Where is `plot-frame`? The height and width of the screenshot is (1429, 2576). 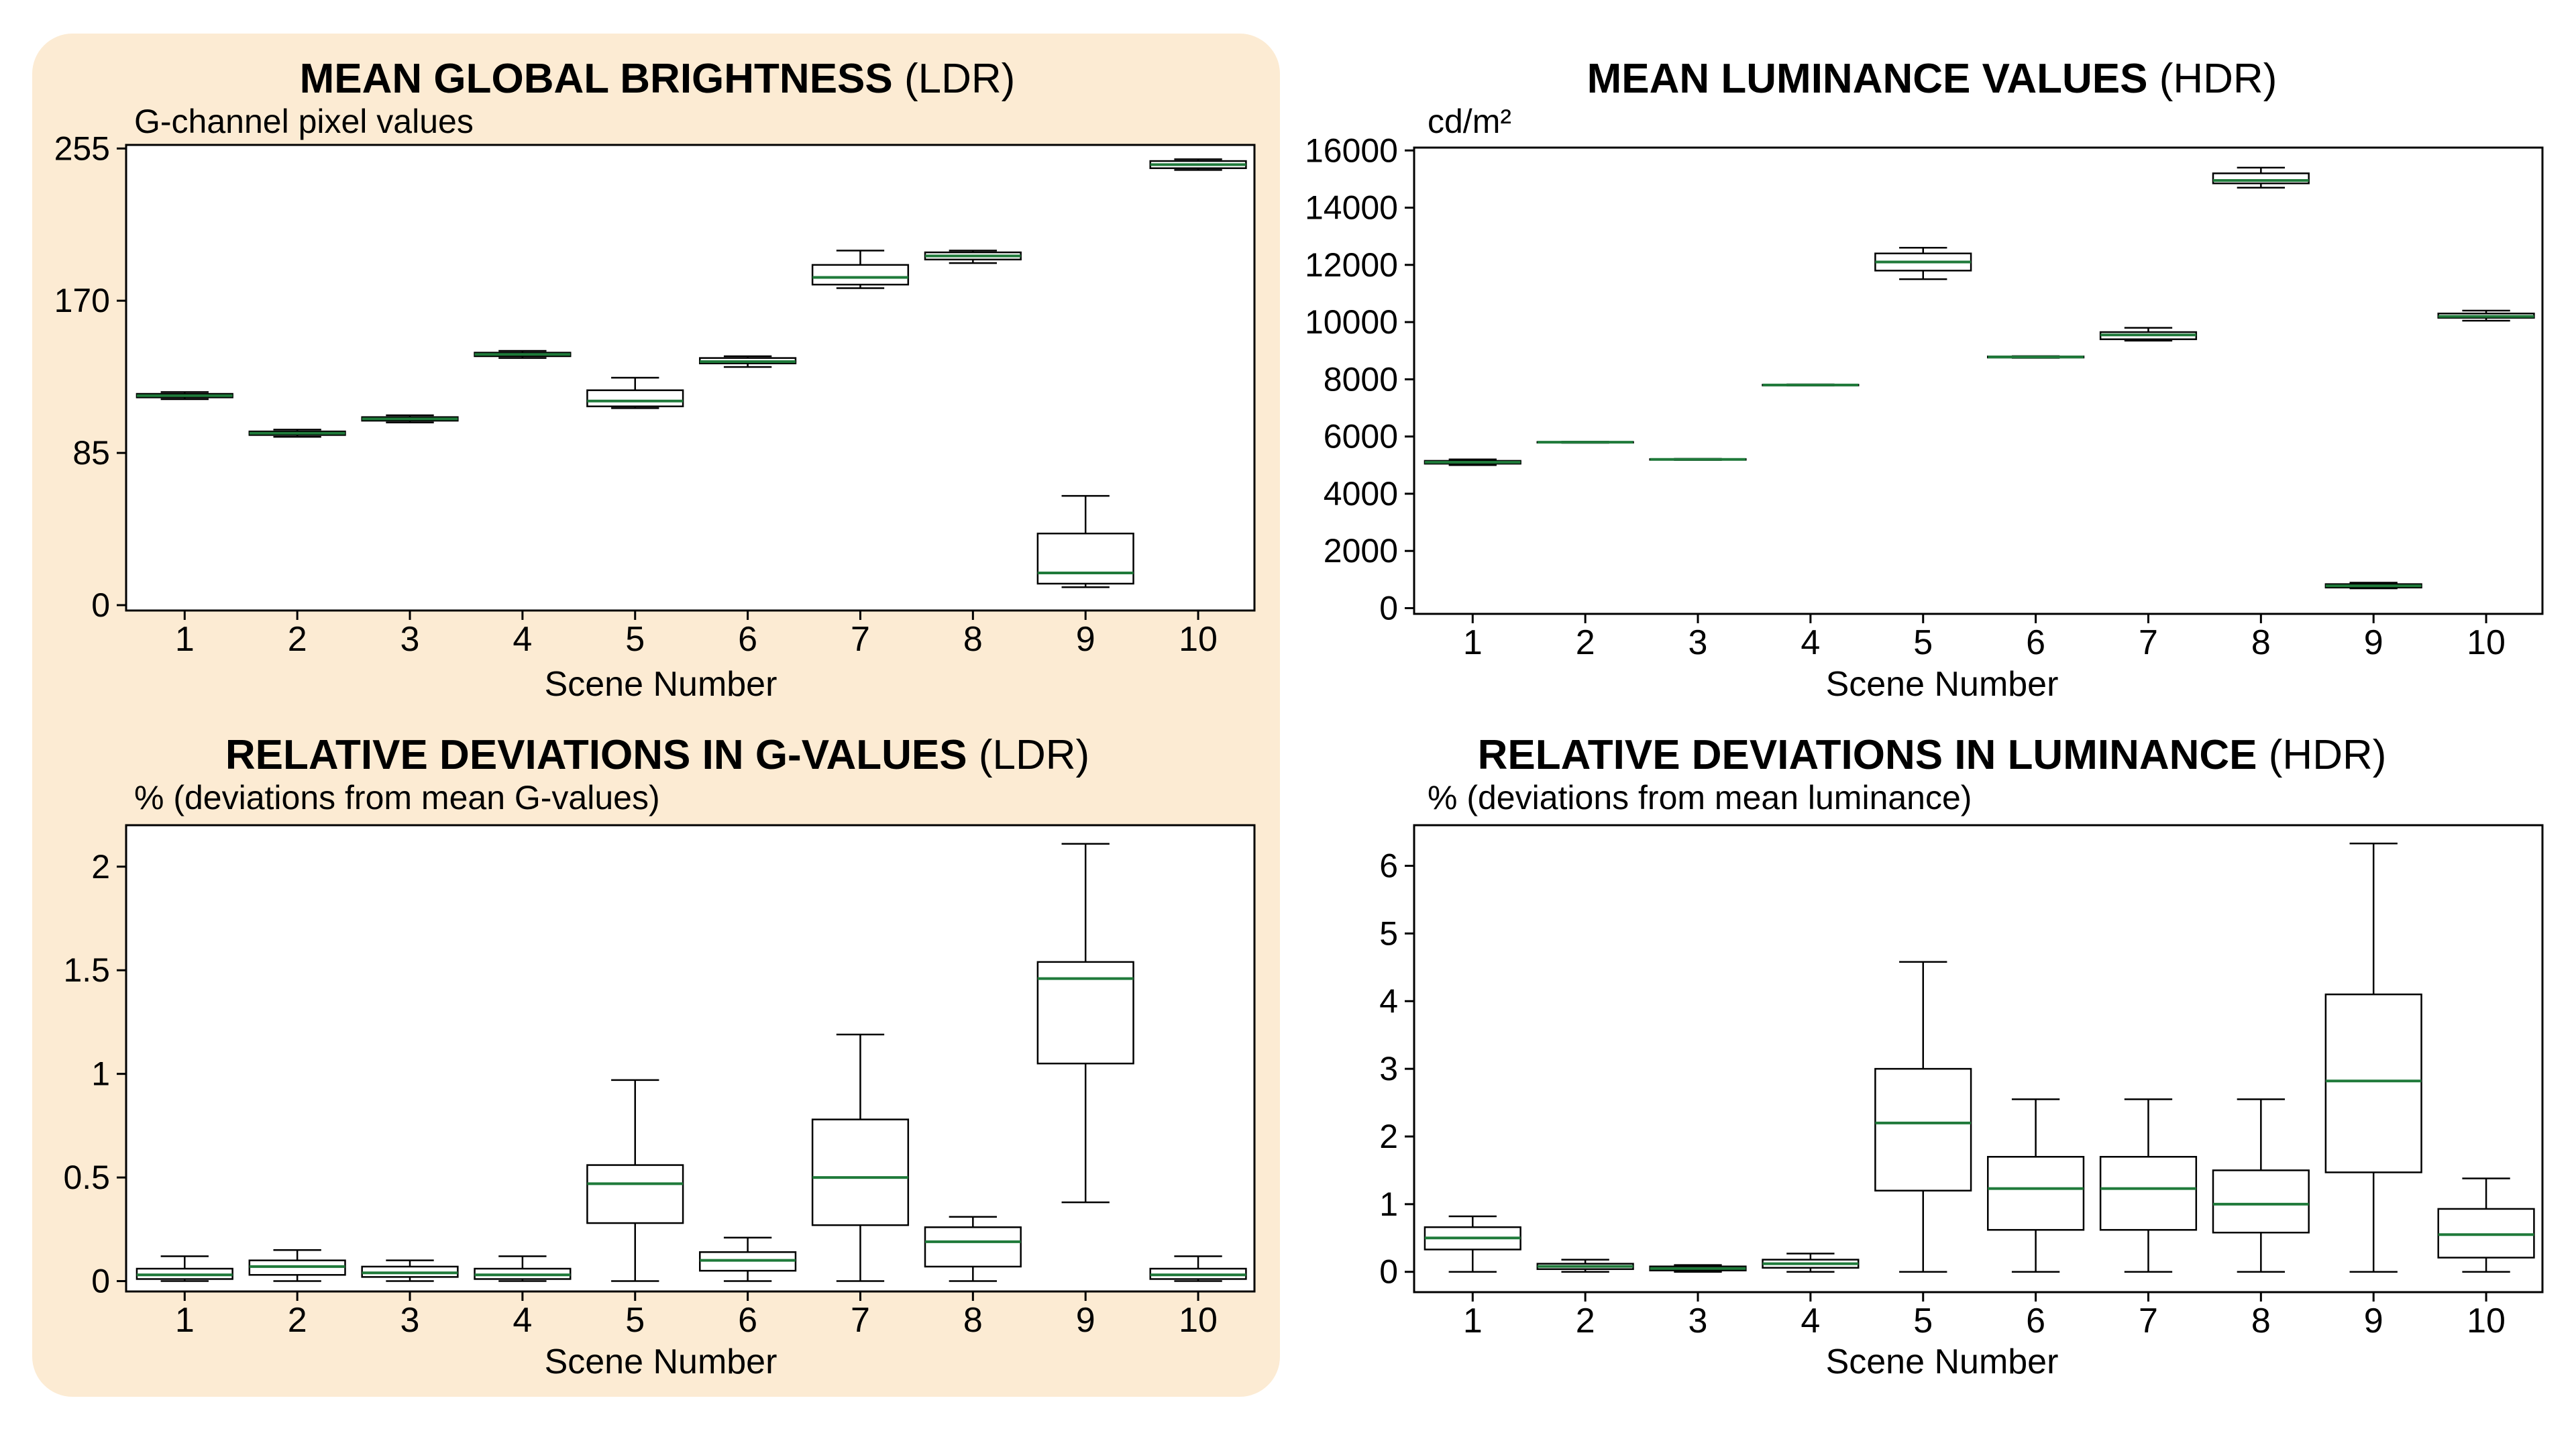
plot-frame is located at coordinates (1978, 380).